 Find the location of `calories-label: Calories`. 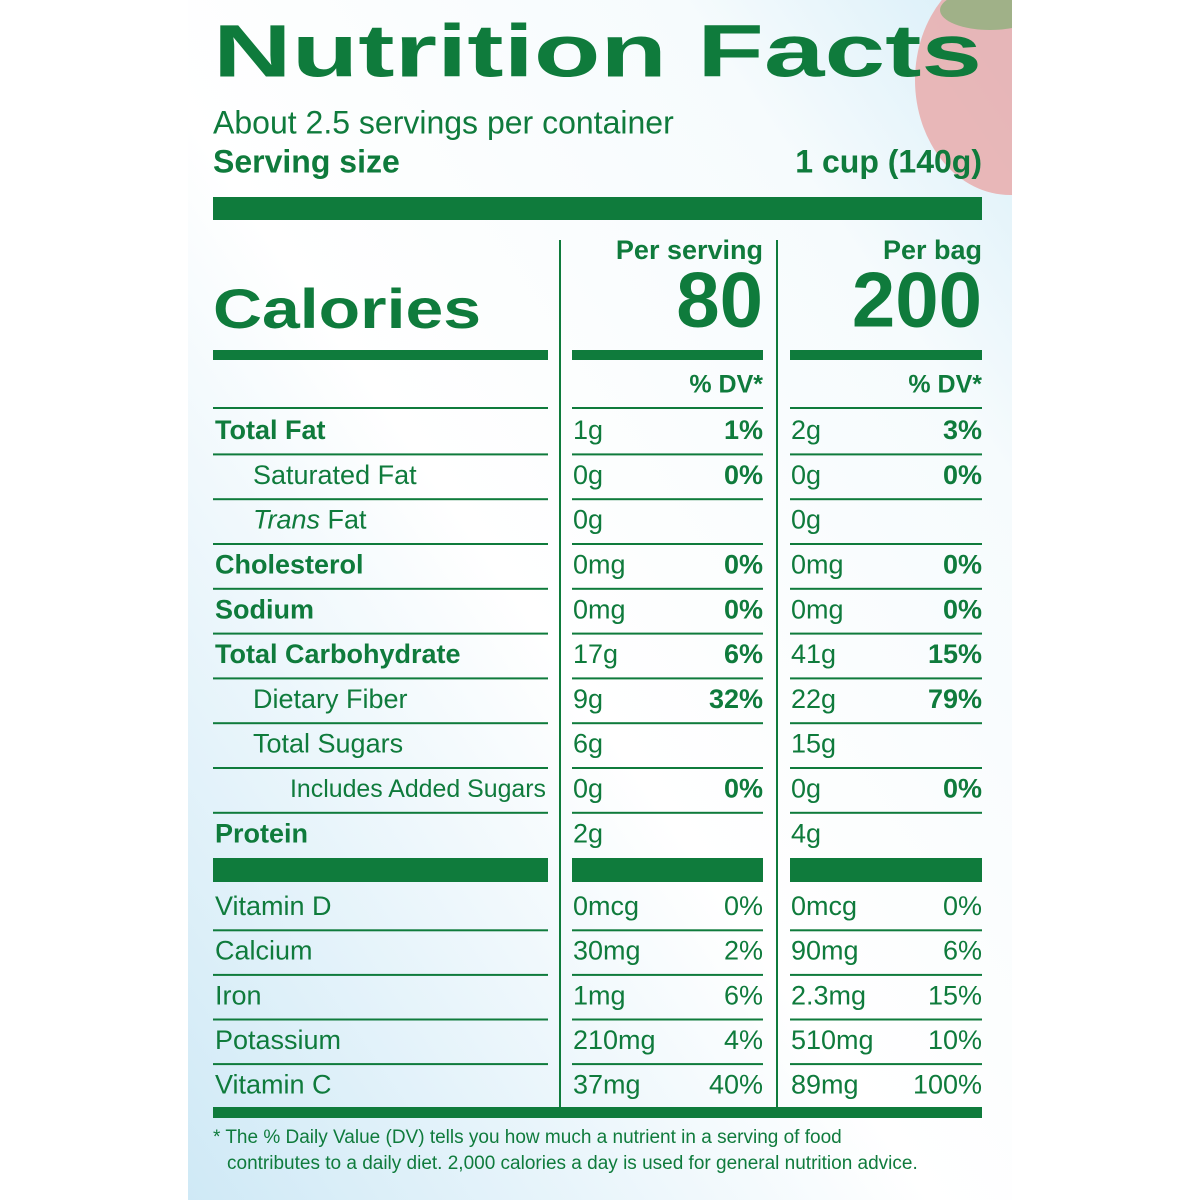

calories-label: Calories is located at coordinates (347, 308).